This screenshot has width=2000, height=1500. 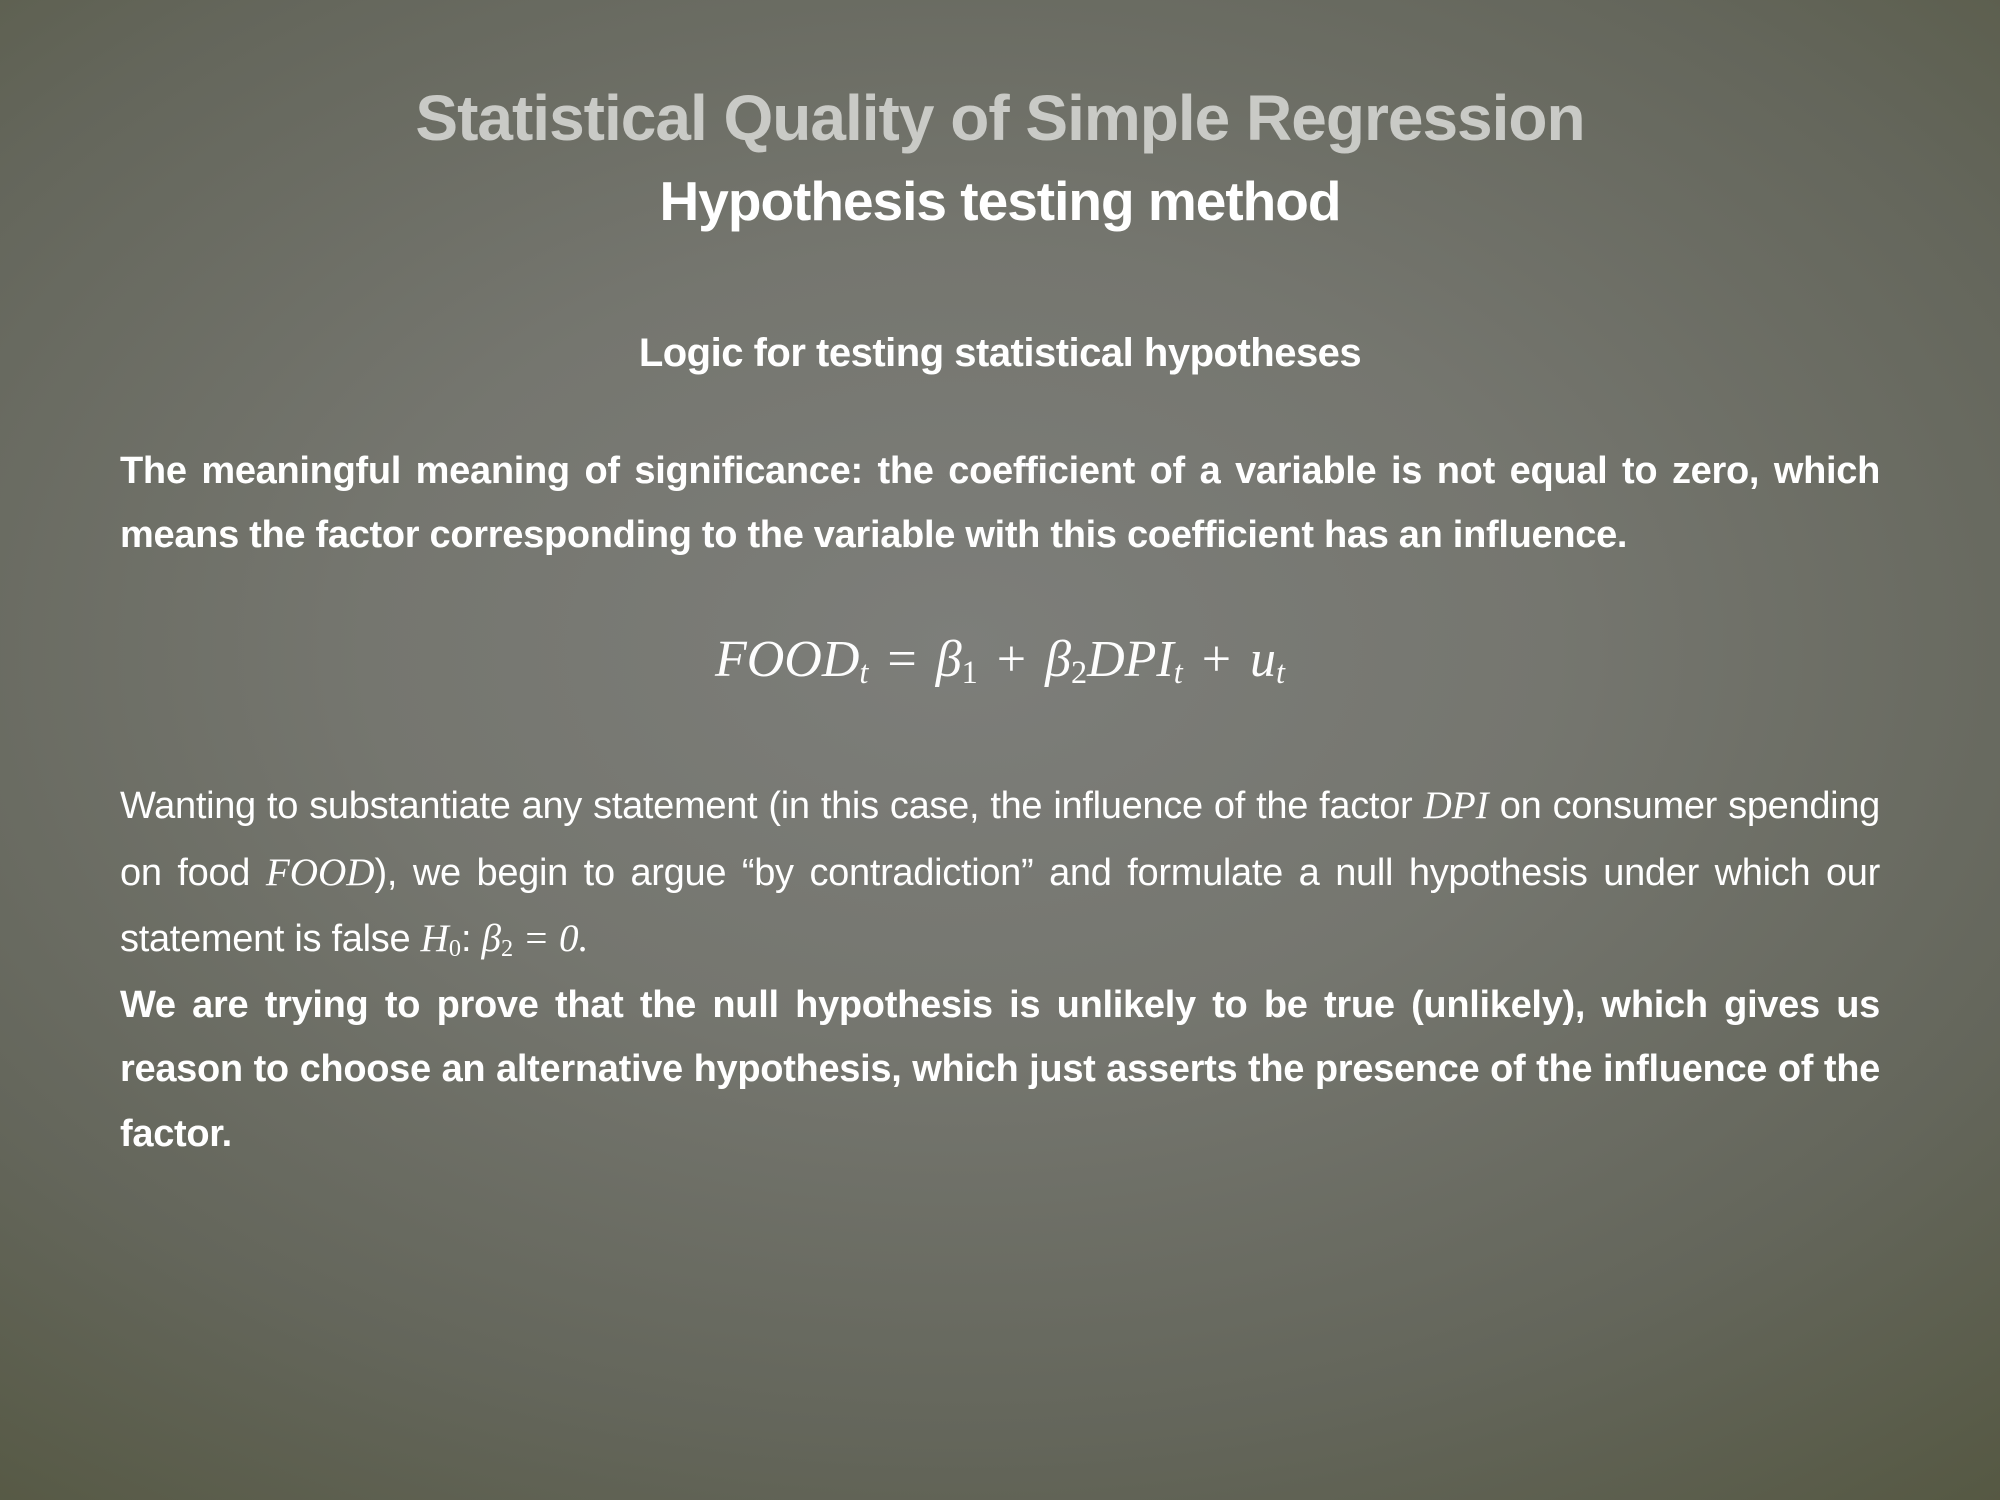 I want to click on equation-term-u: ut, so click(x=1267, y=661).